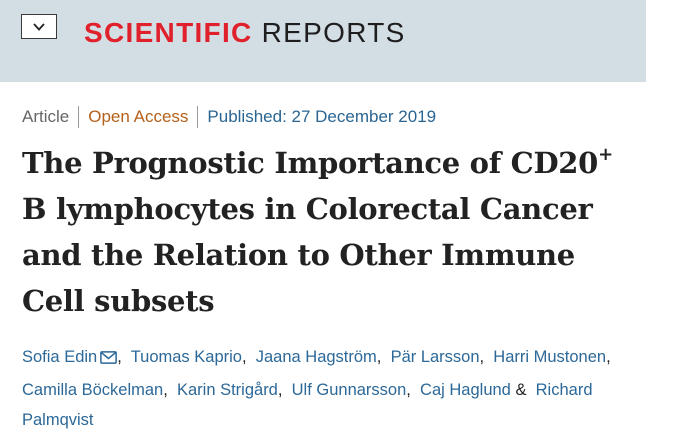 The image size is (697, 437). Describe the element at coordinates (93, 389) in the screenshot. I see `author-link: Camilla Böckelman` at that location.